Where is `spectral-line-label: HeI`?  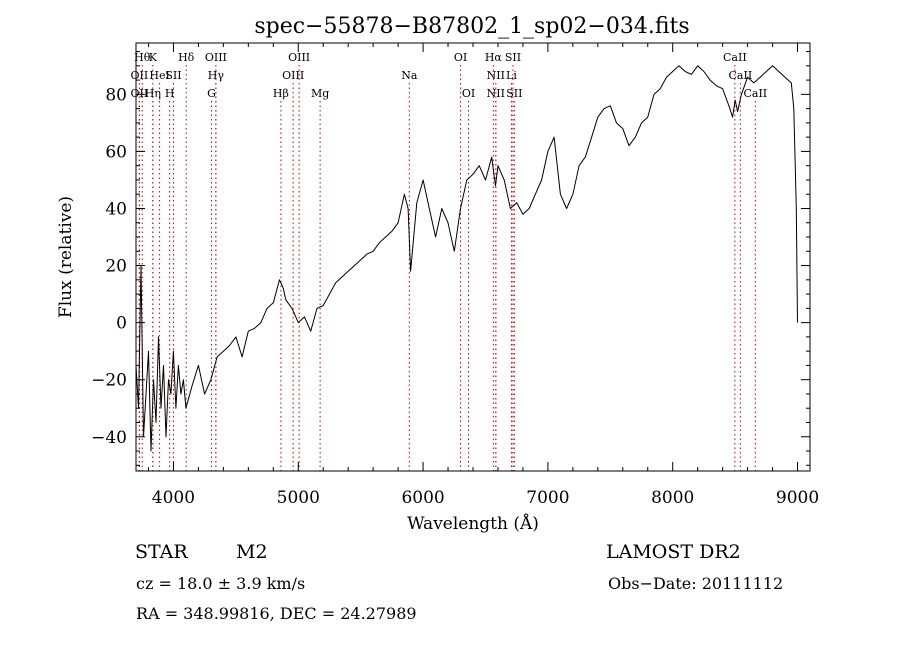
spectral-line-label: HeI is located at coordinates (159, 75).